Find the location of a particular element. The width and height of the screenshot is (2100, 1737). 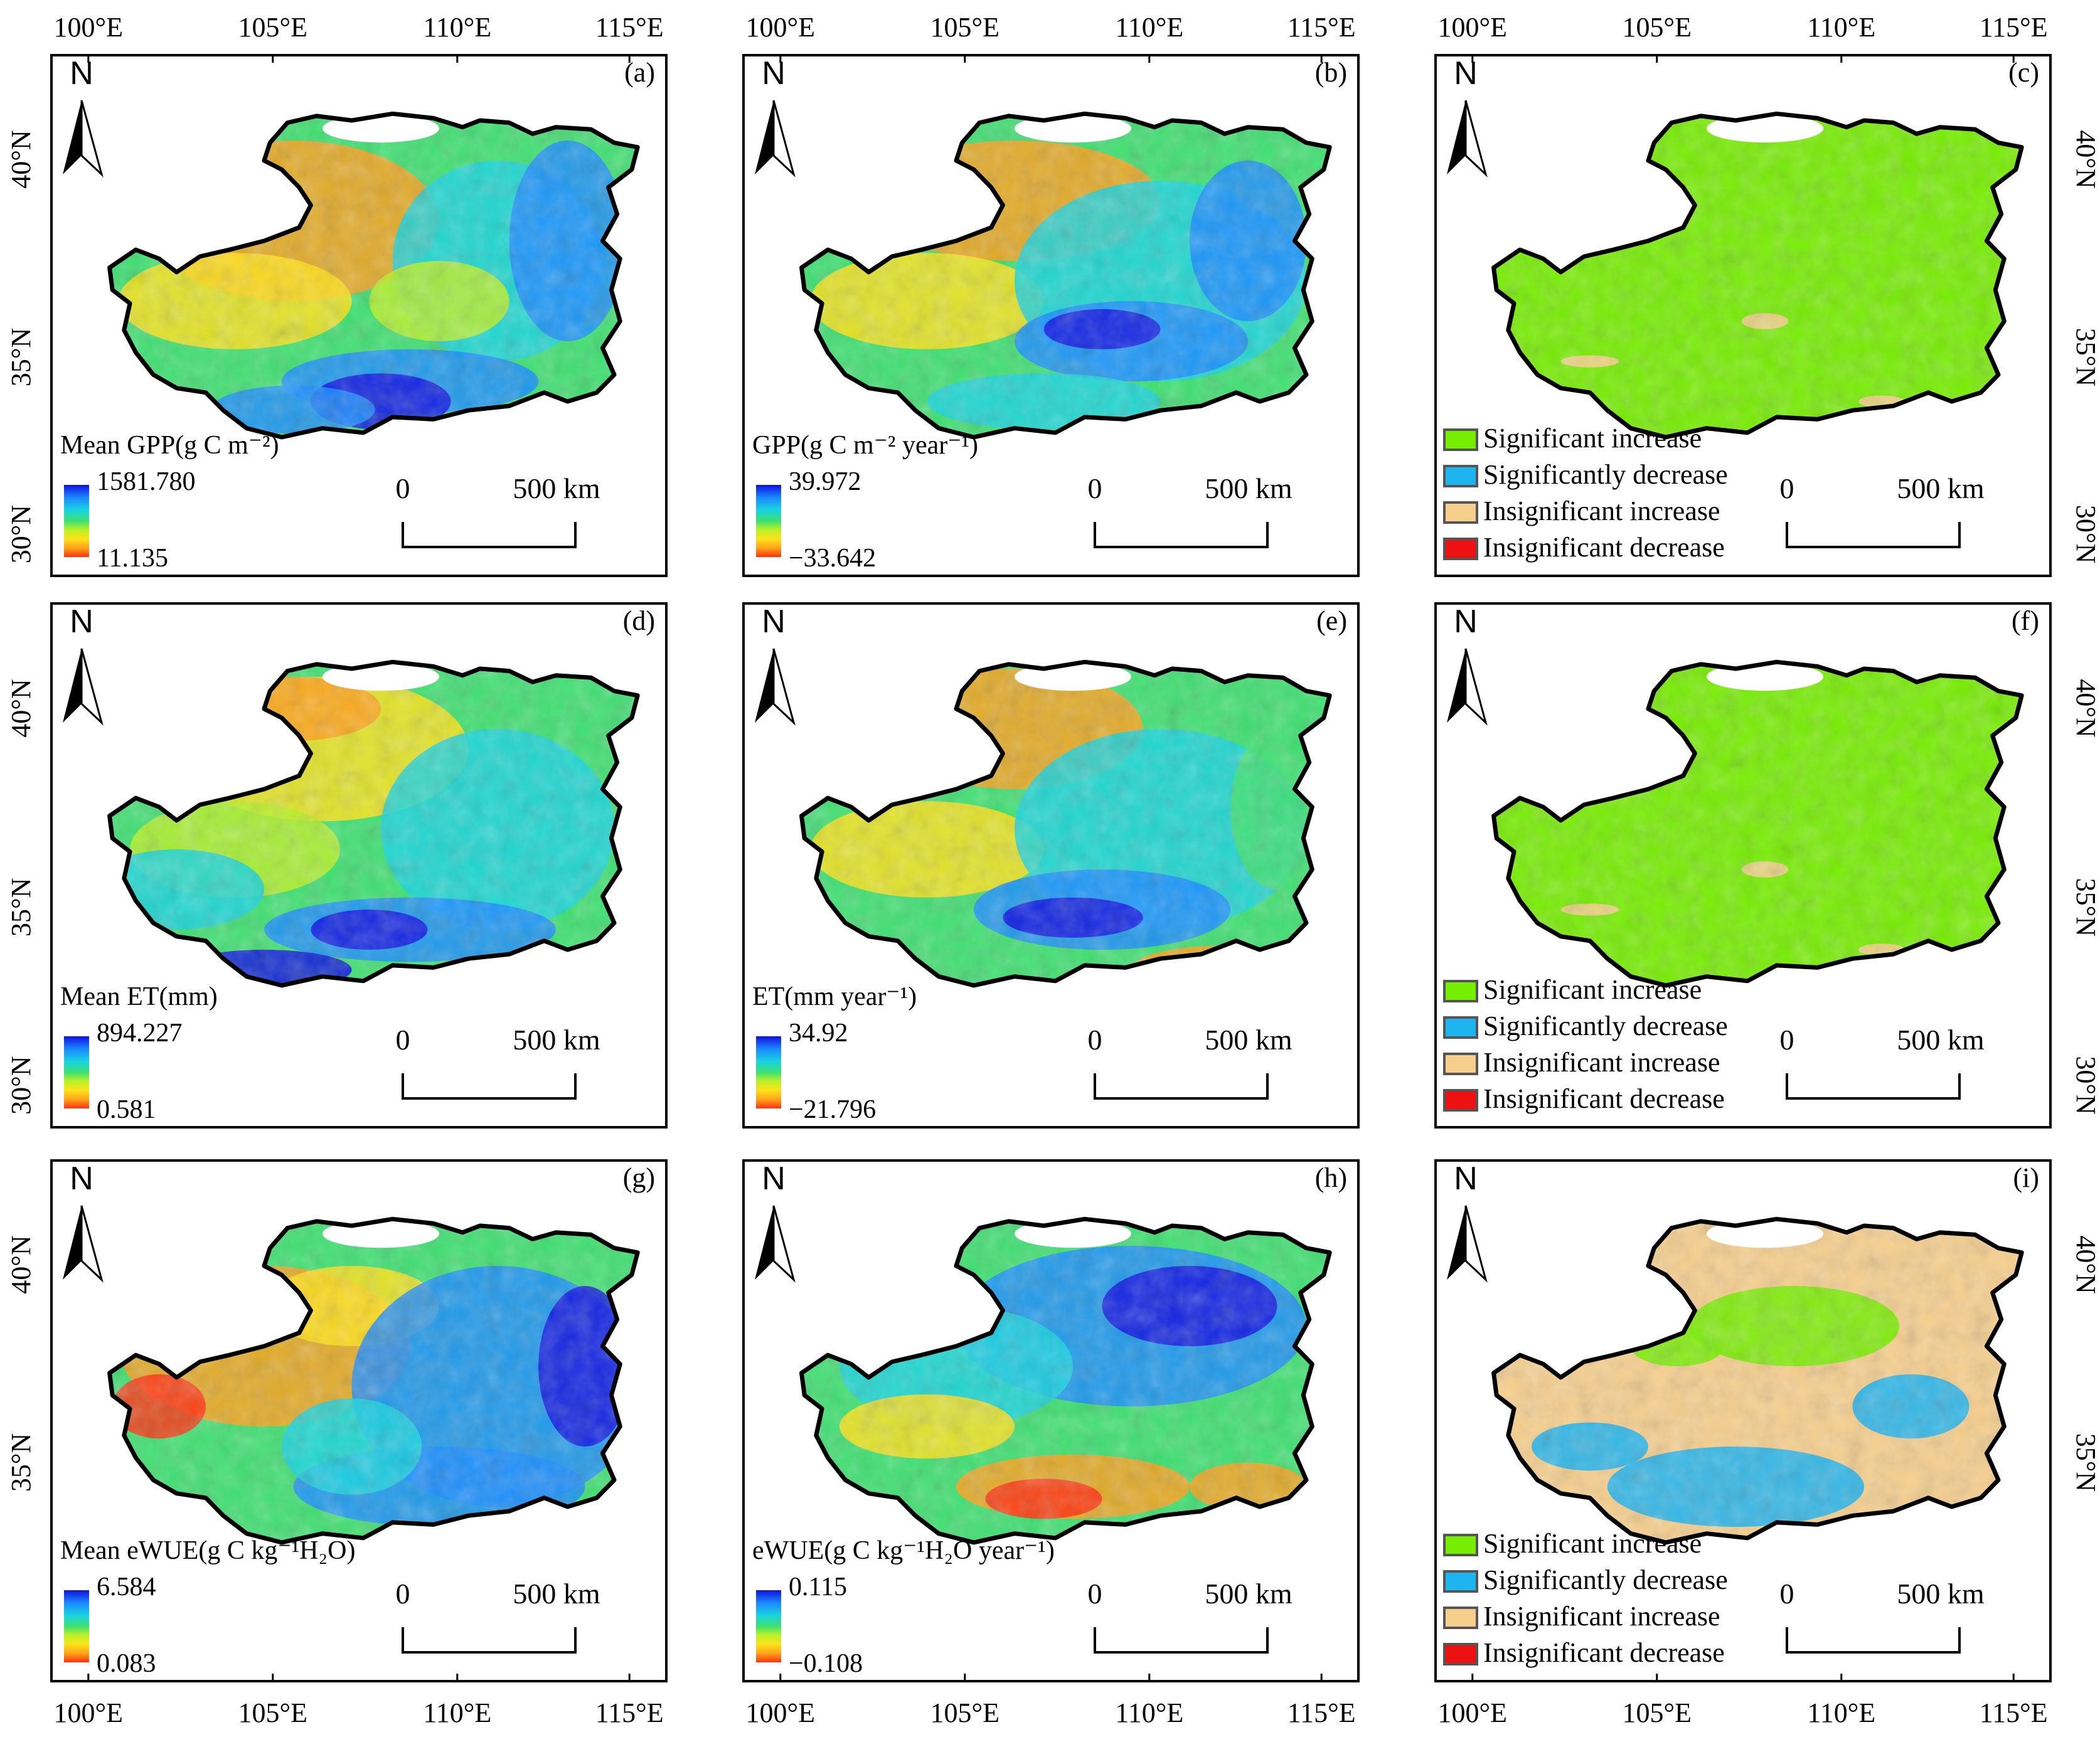

legend-max: 1581.780 is located at coordinates (146, 482).